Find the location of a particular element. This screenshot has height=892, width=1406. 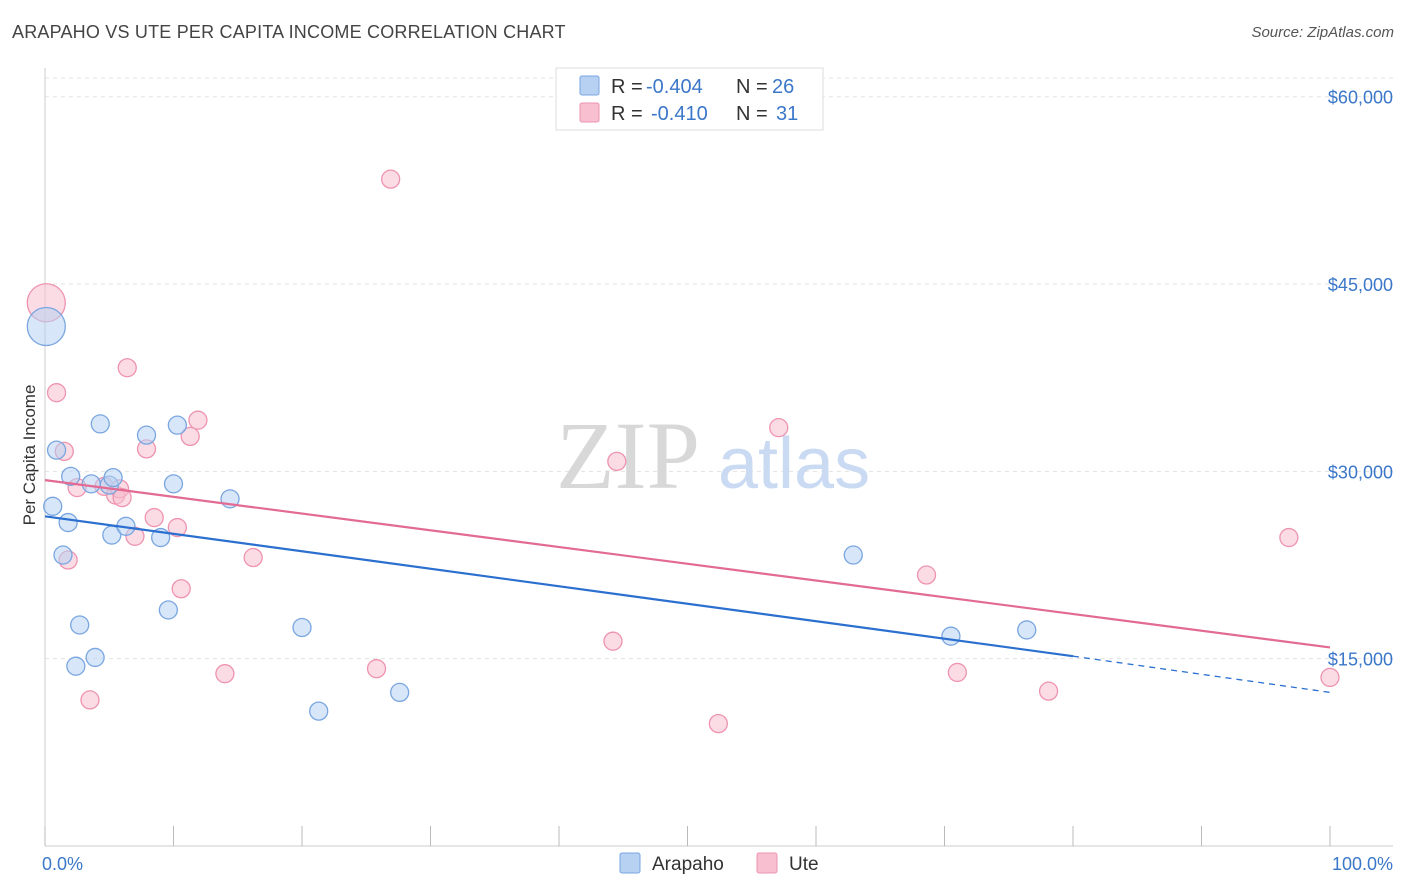

x-tick-left: 0.0% is located at coordinates (62, 864).